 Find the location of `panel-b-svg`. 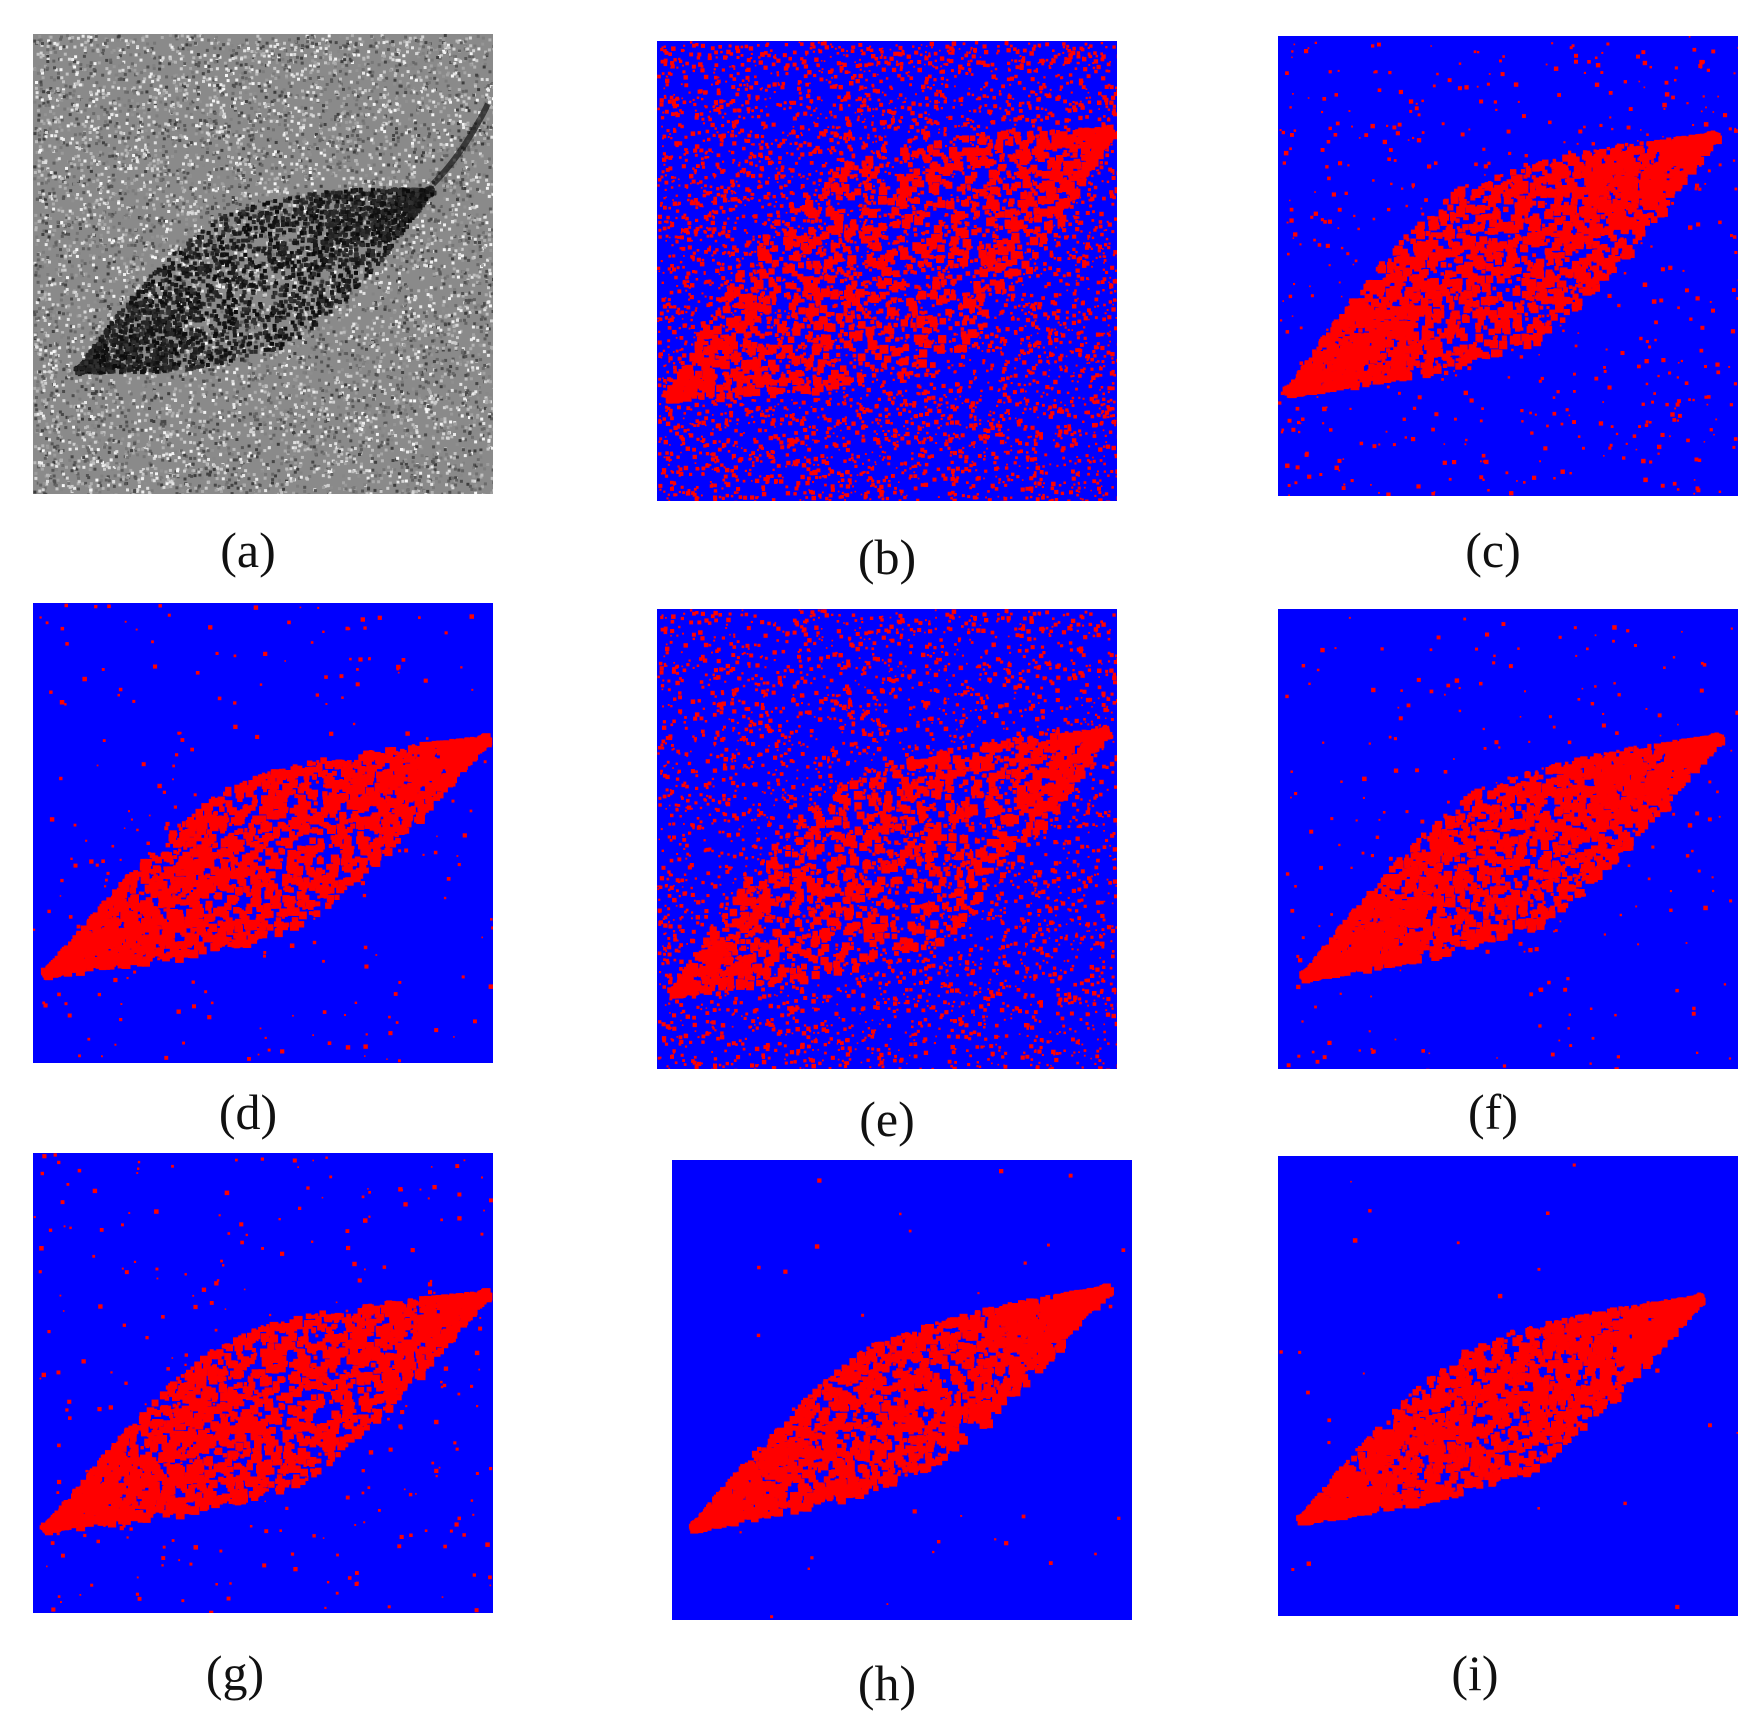

panel-b-svg is located at coordinates (887, 271).